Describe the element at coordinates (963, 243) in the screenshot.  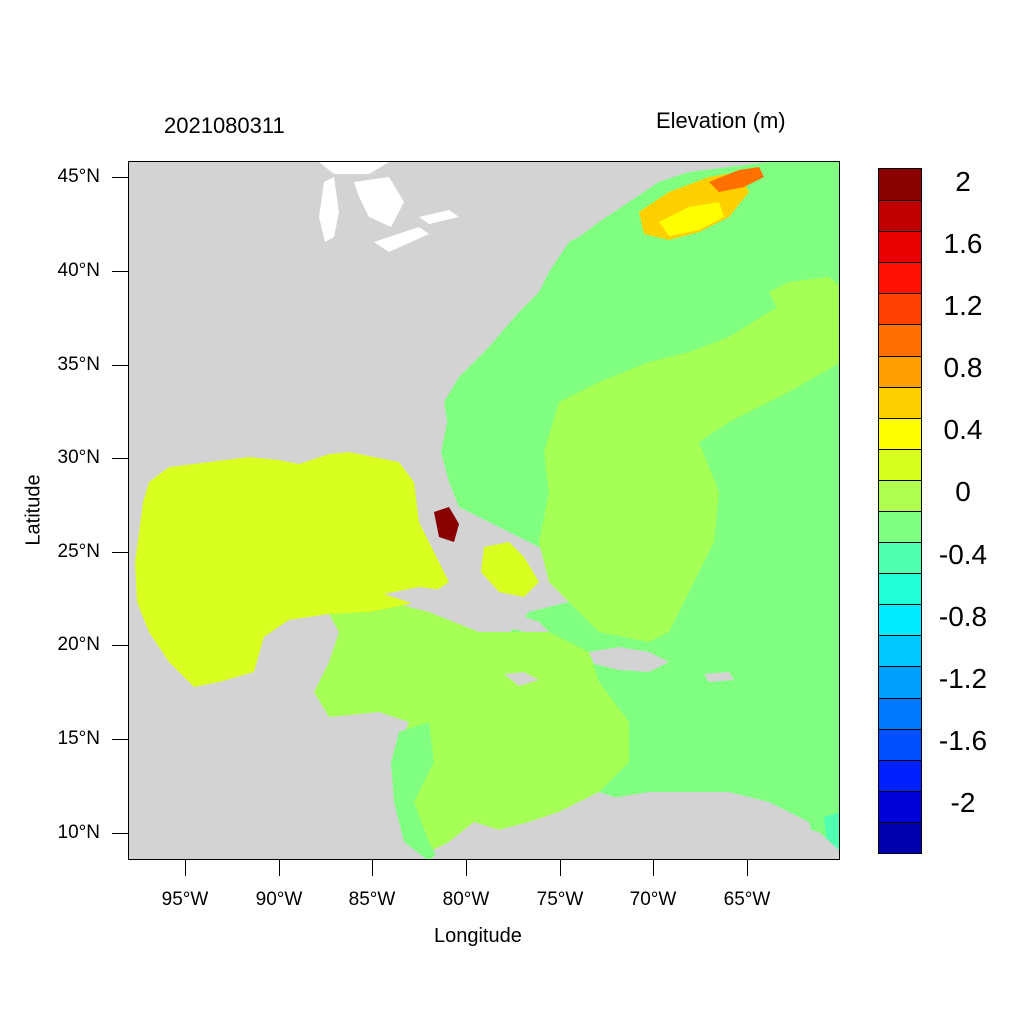
I see `colorbar-label: 1.6` at that location.